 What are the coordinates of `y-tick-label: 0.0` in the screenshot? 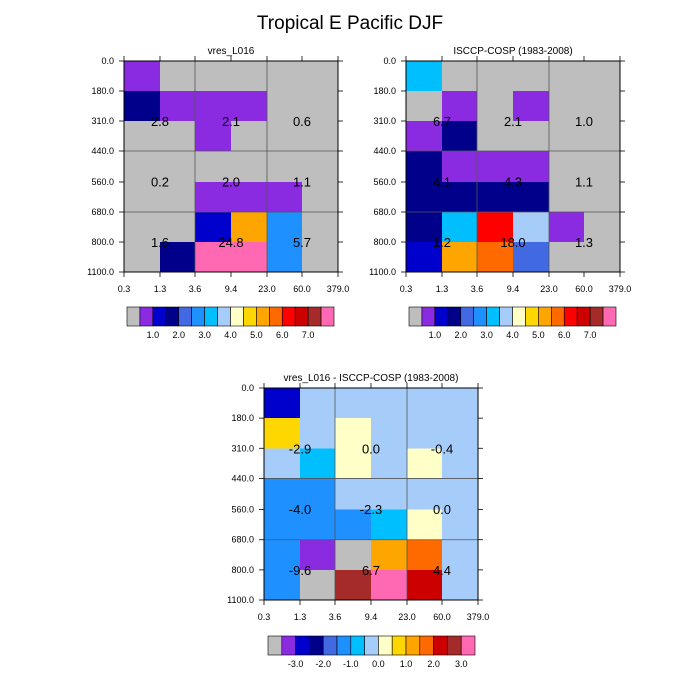 It's located at (107, 61).